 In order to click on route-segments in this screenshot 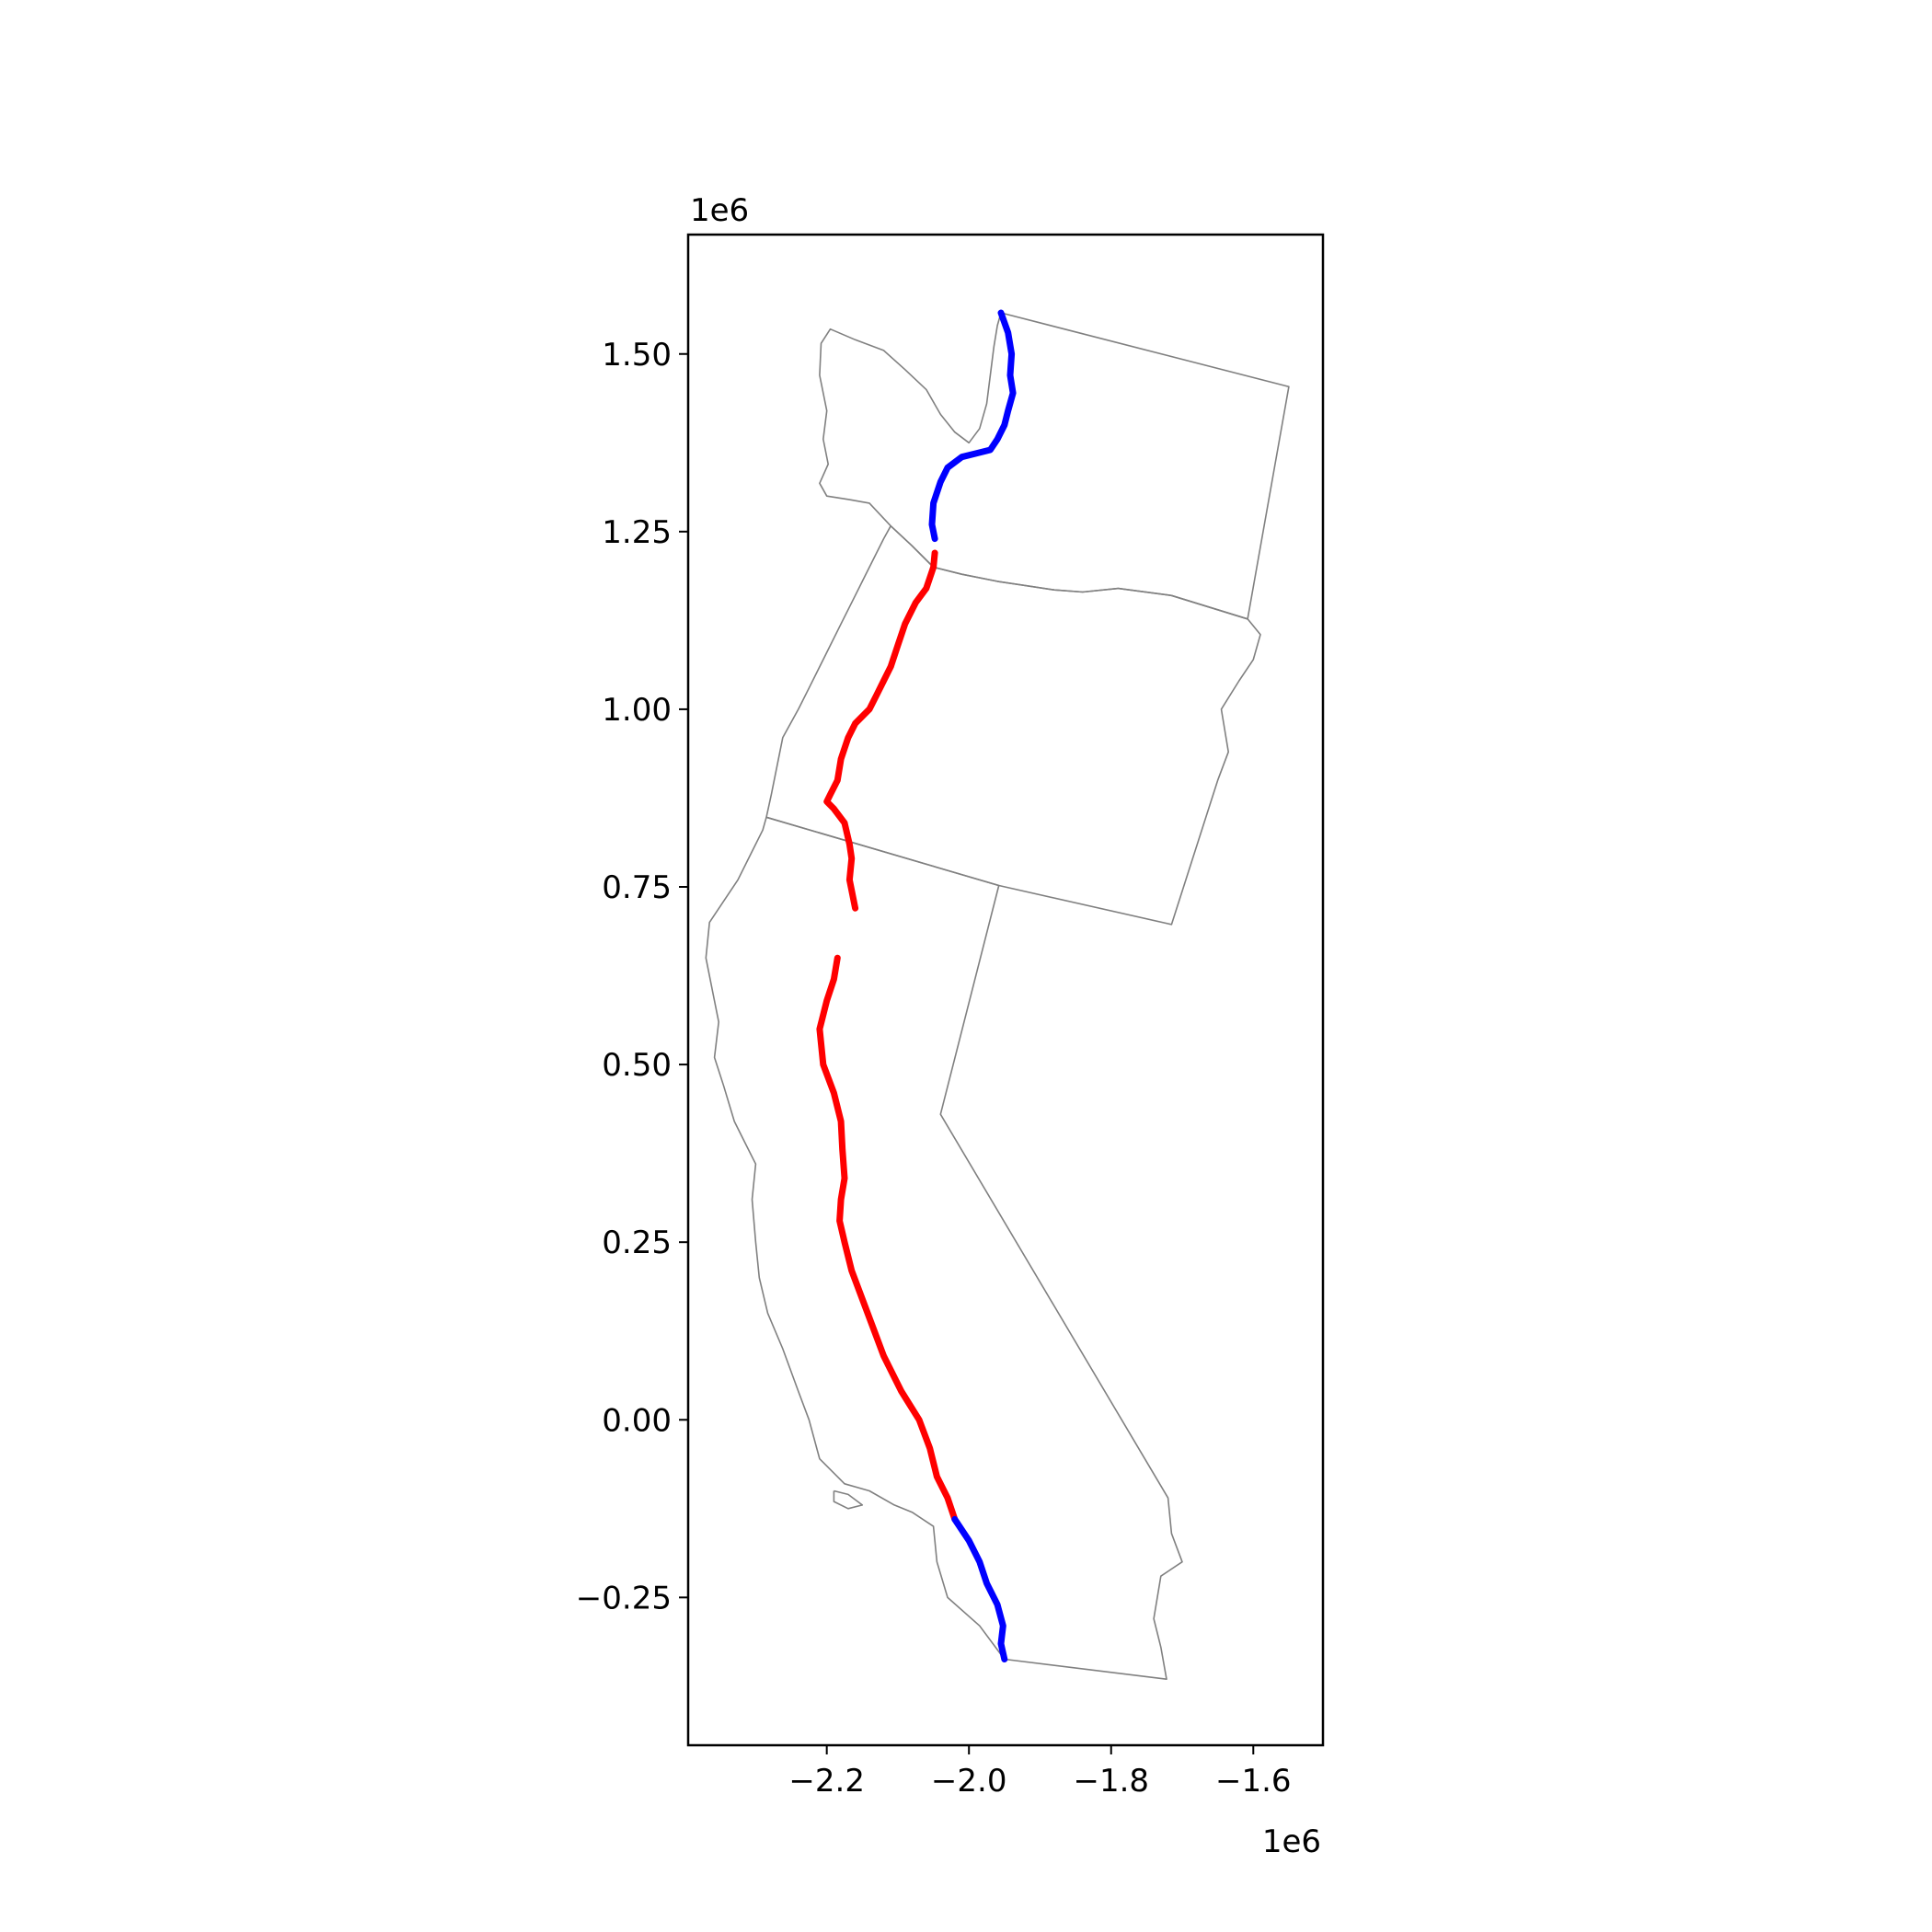, I will do `click(916, 985)`.